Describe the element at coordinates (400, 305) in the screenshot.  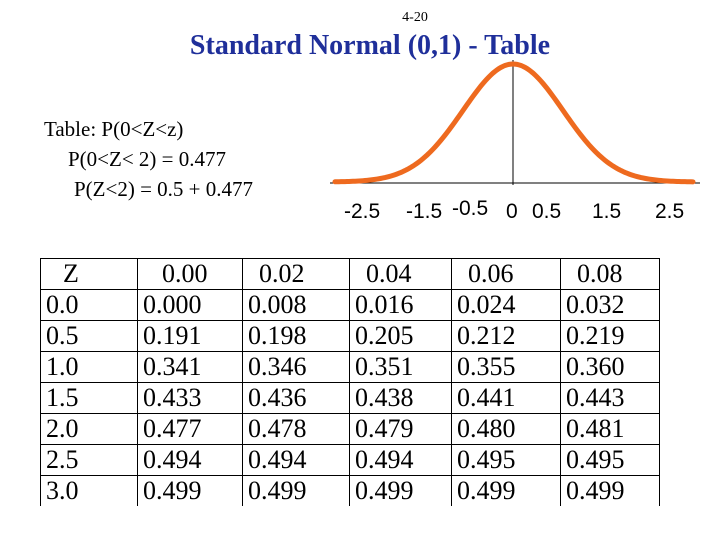
I see `table-cell: 0.016` at that location.